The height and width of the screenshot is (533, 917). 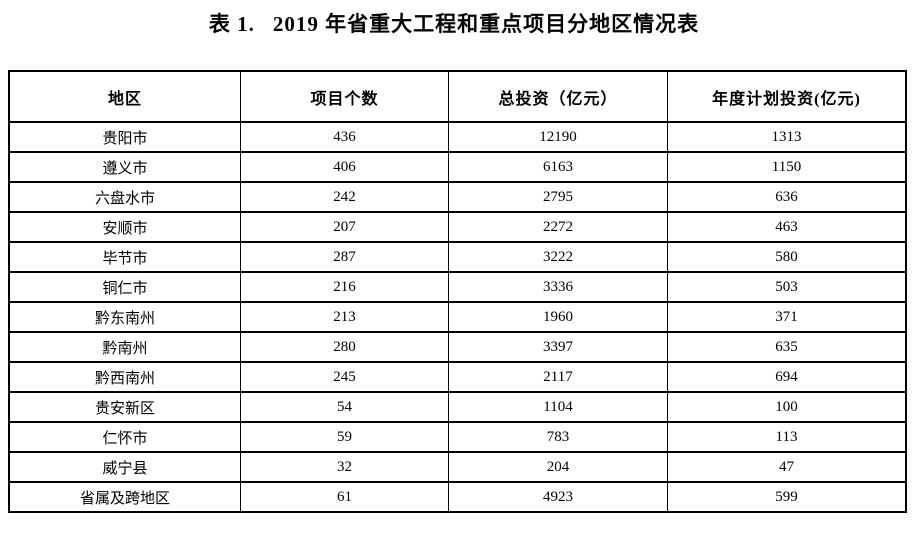 I want to click on table-row: 黔东南州 213 1960 371, so click(x=457, y=317).